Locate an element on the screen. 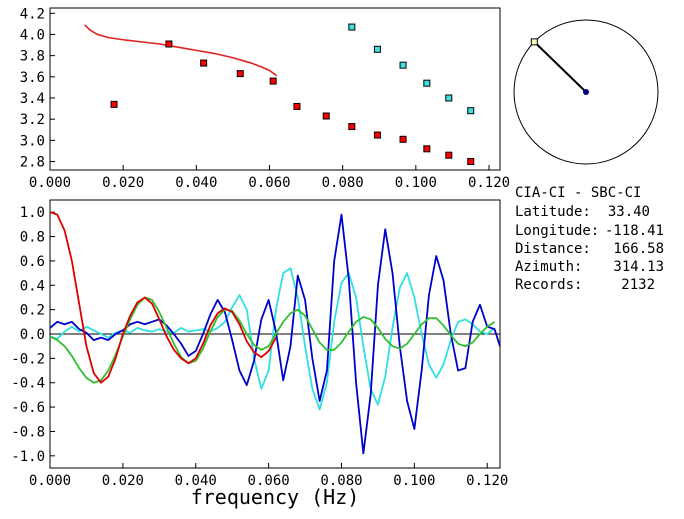  top-y-tick-label: 3.2 is located at coordinates (32, 120).